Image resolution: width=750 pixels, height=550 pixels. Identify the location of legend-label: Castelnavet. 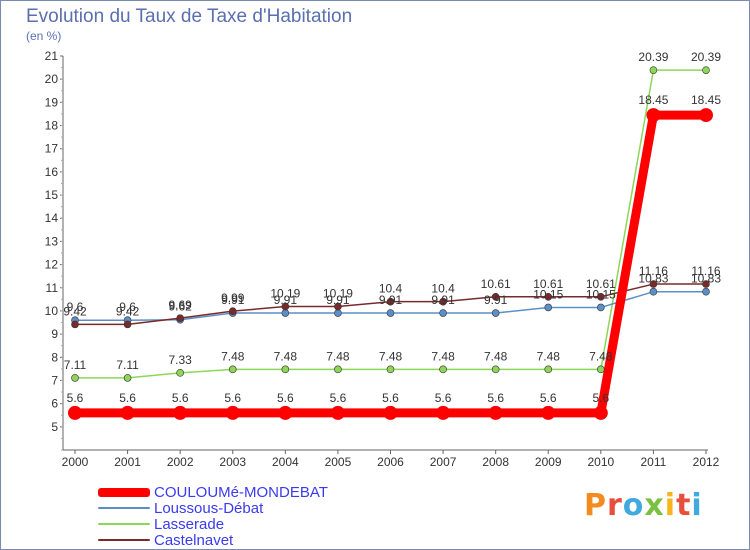
(194, 540).